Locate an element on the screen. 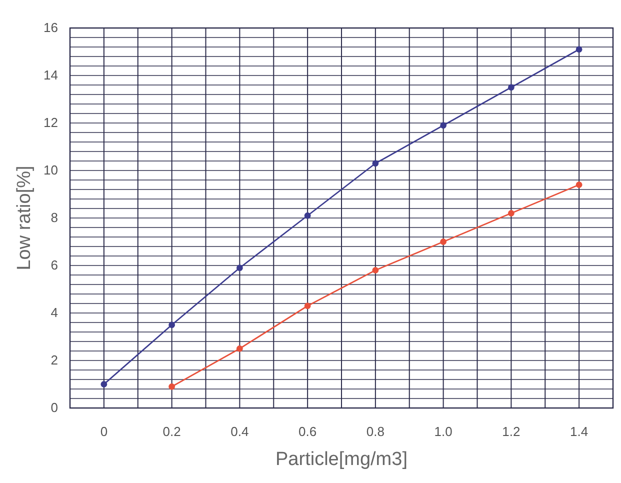 This screenshot has width=621, height=483. y-tick-label: 4 is located at coordinates (54, 312).